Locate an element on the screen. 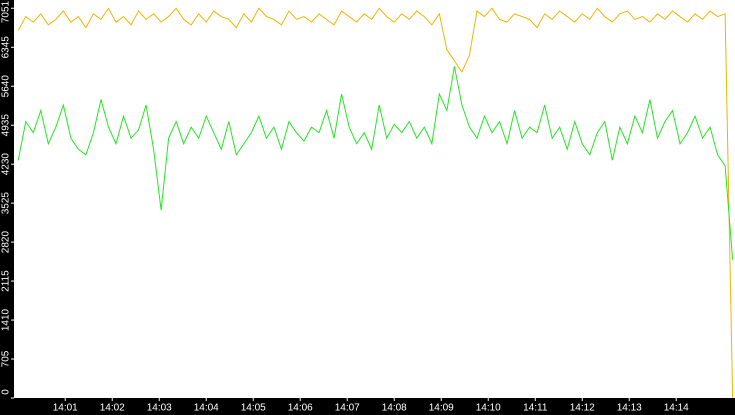 The width and height of the screenshot is (735, 415). y-axis-strip is located at coordinates (7, 207).